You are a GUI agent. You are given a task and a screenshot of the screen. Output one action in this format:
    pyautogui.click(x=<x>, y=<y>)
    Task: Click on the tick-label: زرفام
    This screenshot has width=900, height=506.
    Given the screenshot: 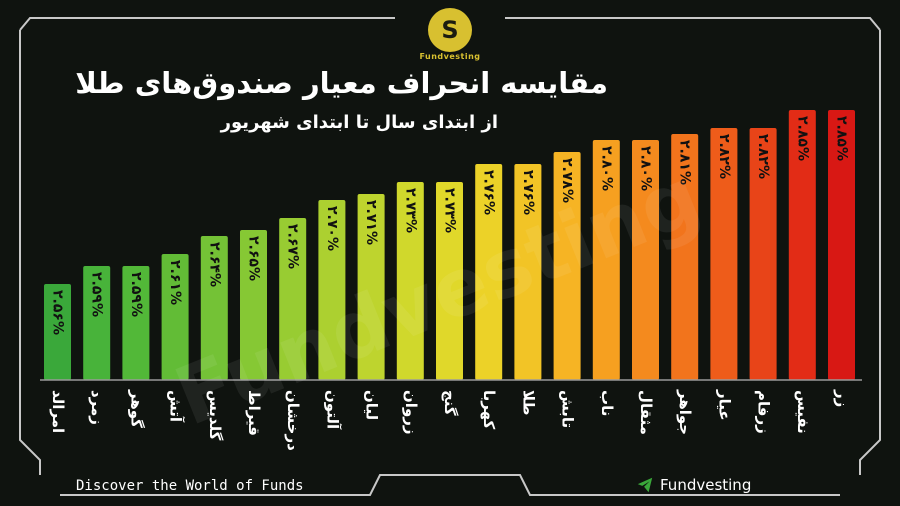 What is the action you would take?
    pyautogui.click(x=764, y=412)
    